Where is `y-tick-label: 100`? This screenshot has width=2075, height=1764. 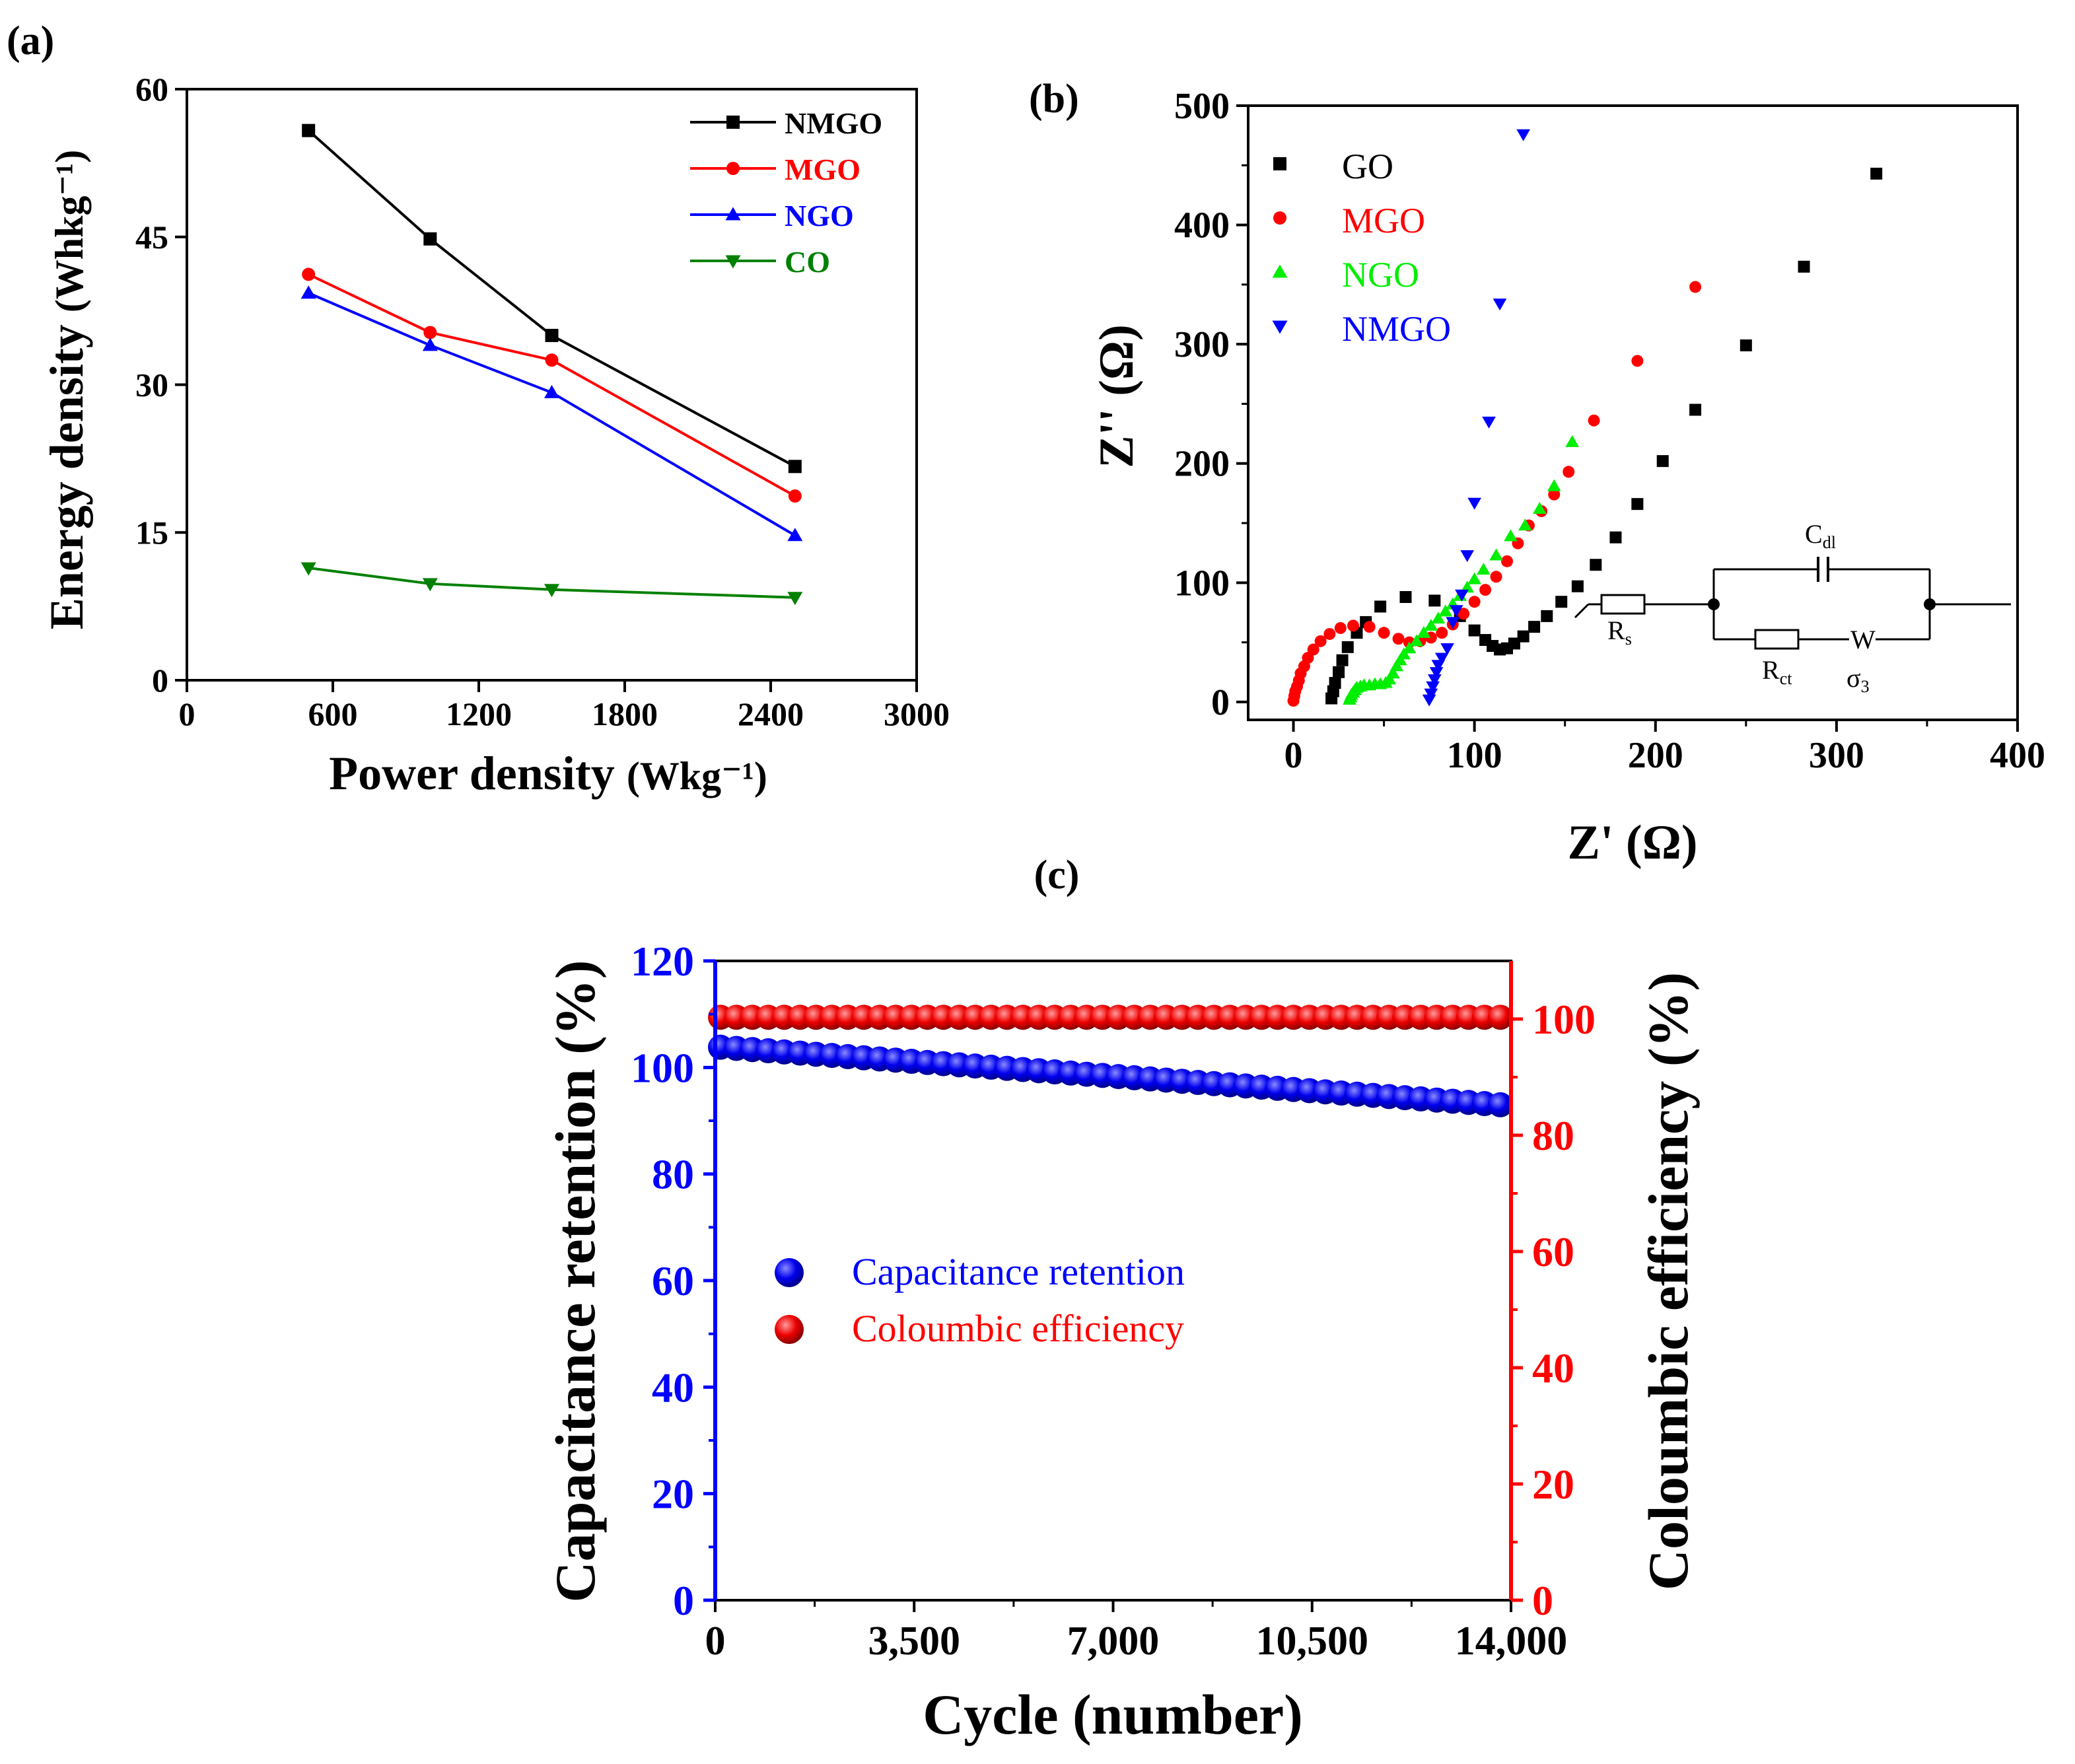 y-tick-label: 100 is located at coordinates (1202, 583).